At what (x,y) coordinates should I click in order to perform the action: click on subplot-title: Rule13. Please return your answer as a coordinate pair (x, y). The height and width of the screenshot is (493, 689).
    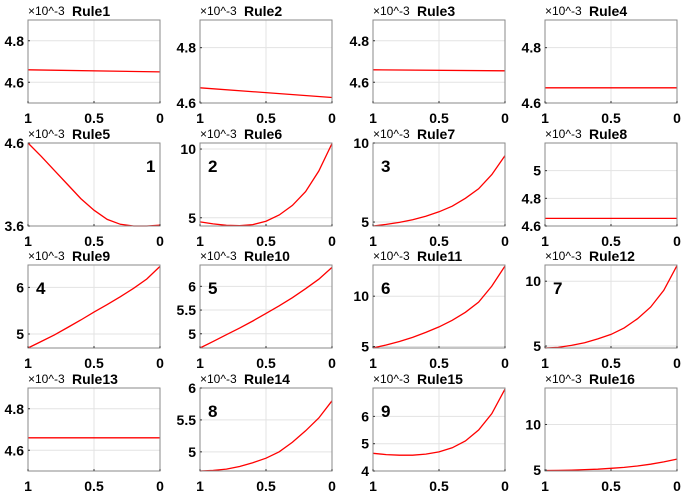
    Looking at the image, I should click on (95, 379).